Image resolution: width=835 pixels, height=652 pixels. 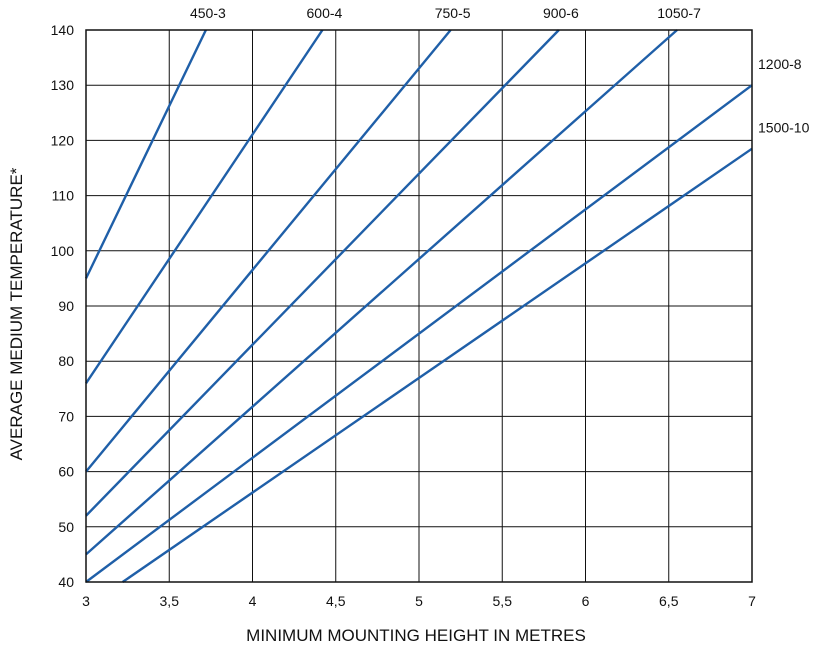 I want to click on series-label-1200-8: 1200-8, so click(x=780, y=64).